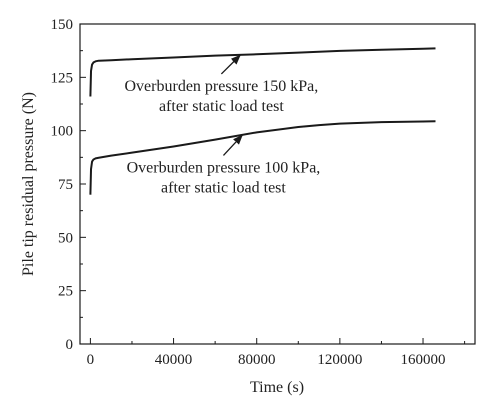 This screenshot has width=500, height=415. Describe the element at coordinates (70, 345) in the screenshot. I see `y-tick-label: 0` at that location.